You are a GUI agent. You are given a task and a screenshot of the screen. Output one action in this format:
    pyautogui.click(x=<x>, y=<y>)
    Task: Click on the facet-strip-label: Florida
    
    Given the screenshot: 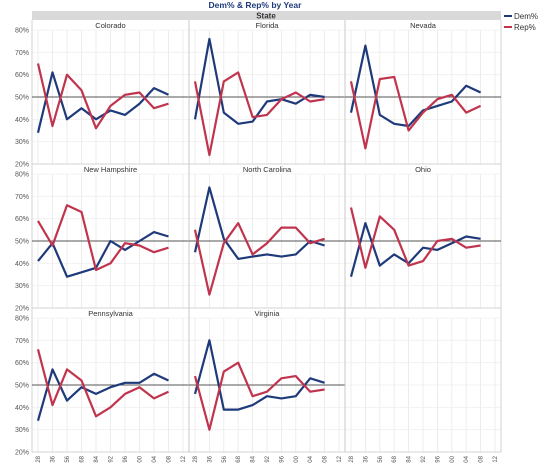 What is the action you would take?
    pyautogui.click(x=268, y=25)
    